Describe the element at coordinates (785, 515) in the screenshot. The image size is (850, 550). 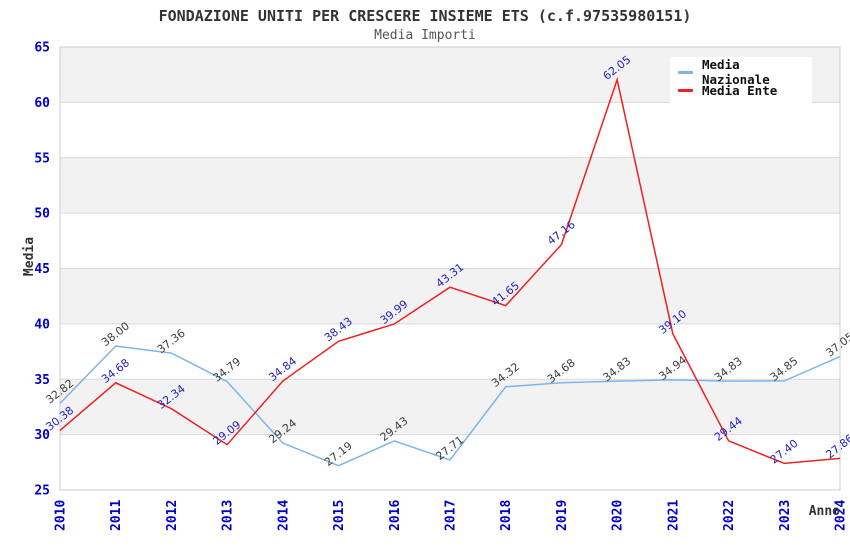
I see `x-tick-label: 2023` at that location.